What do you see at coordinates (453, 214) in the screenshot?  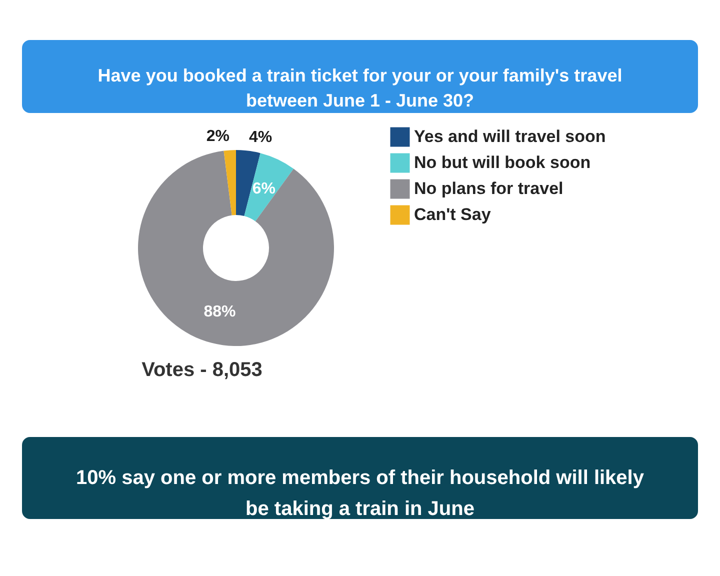 I see `legend-label: Can't Say` at bounding box center [453, 214].